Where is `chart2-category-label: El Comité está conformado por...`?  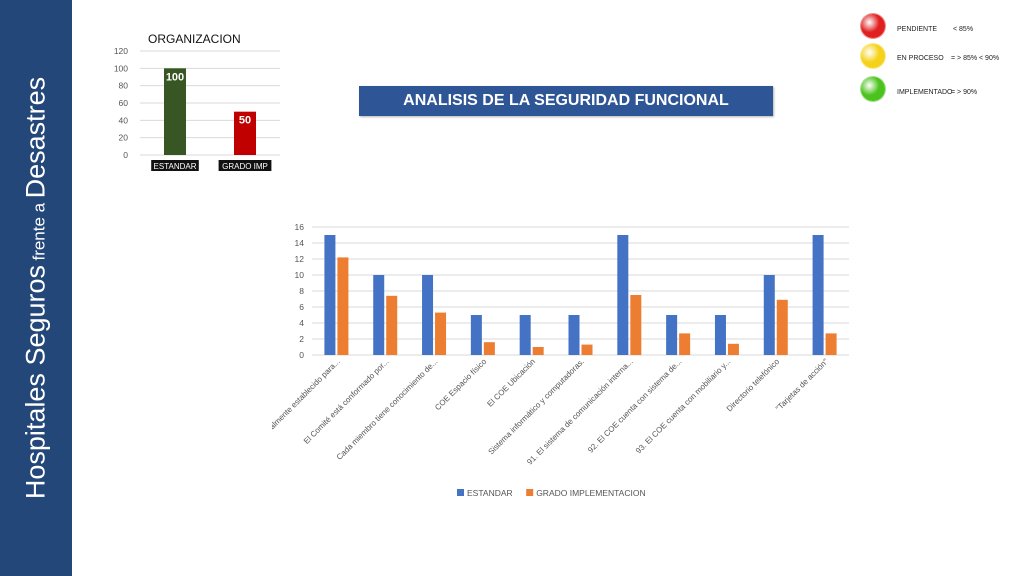
chart2-category-label: El Comité está conformado por... is located at coordinates (346, 401).